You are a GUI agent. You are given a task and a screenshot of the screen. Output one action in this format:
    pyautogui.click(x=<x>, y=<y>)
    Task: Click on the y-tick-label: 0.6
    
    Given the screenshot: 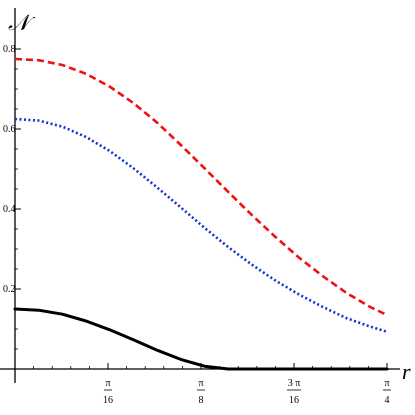 What is the action you would take?
    pyautogui.click(x=9, y=129)
    